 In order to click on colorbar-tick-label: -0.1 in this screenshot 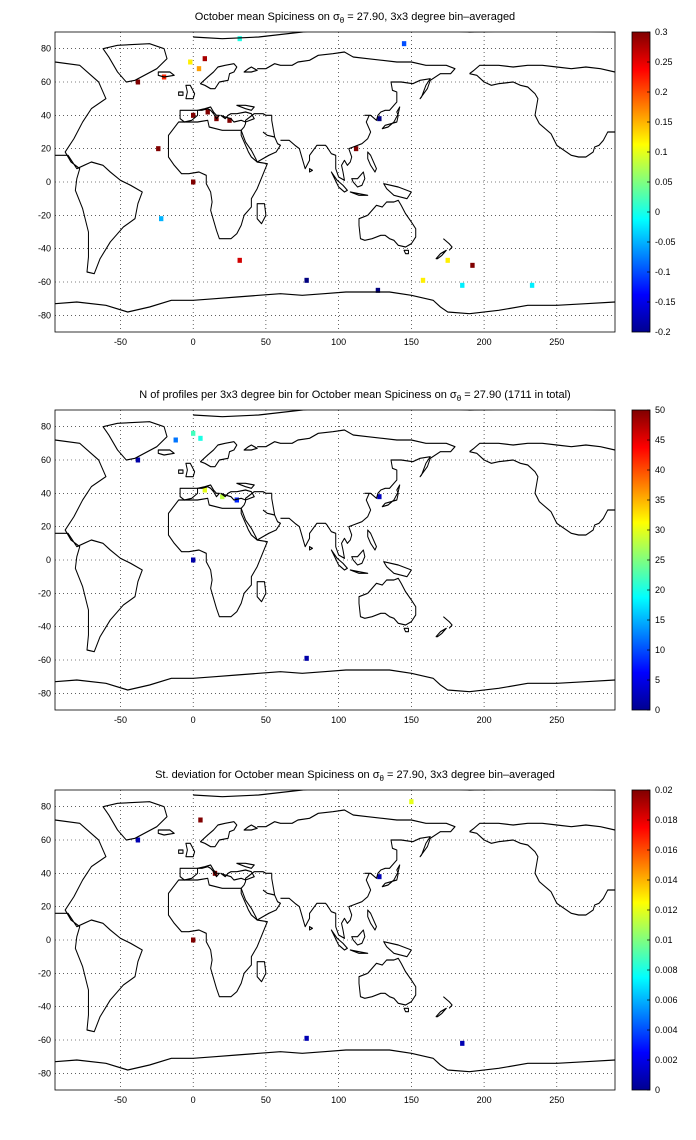, I will do `click(663, 272)`.